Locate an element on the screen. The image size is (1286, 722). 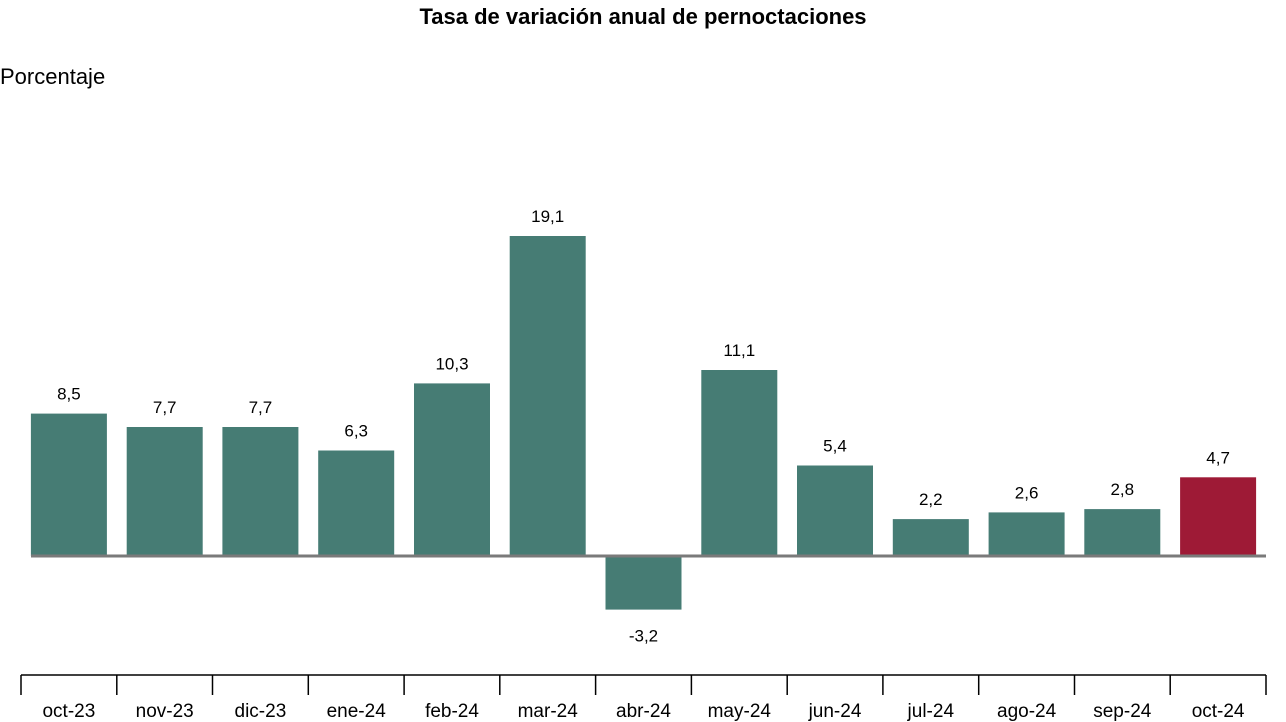
y-axis-label: Porcentaje is located at coordinates (53, 76).